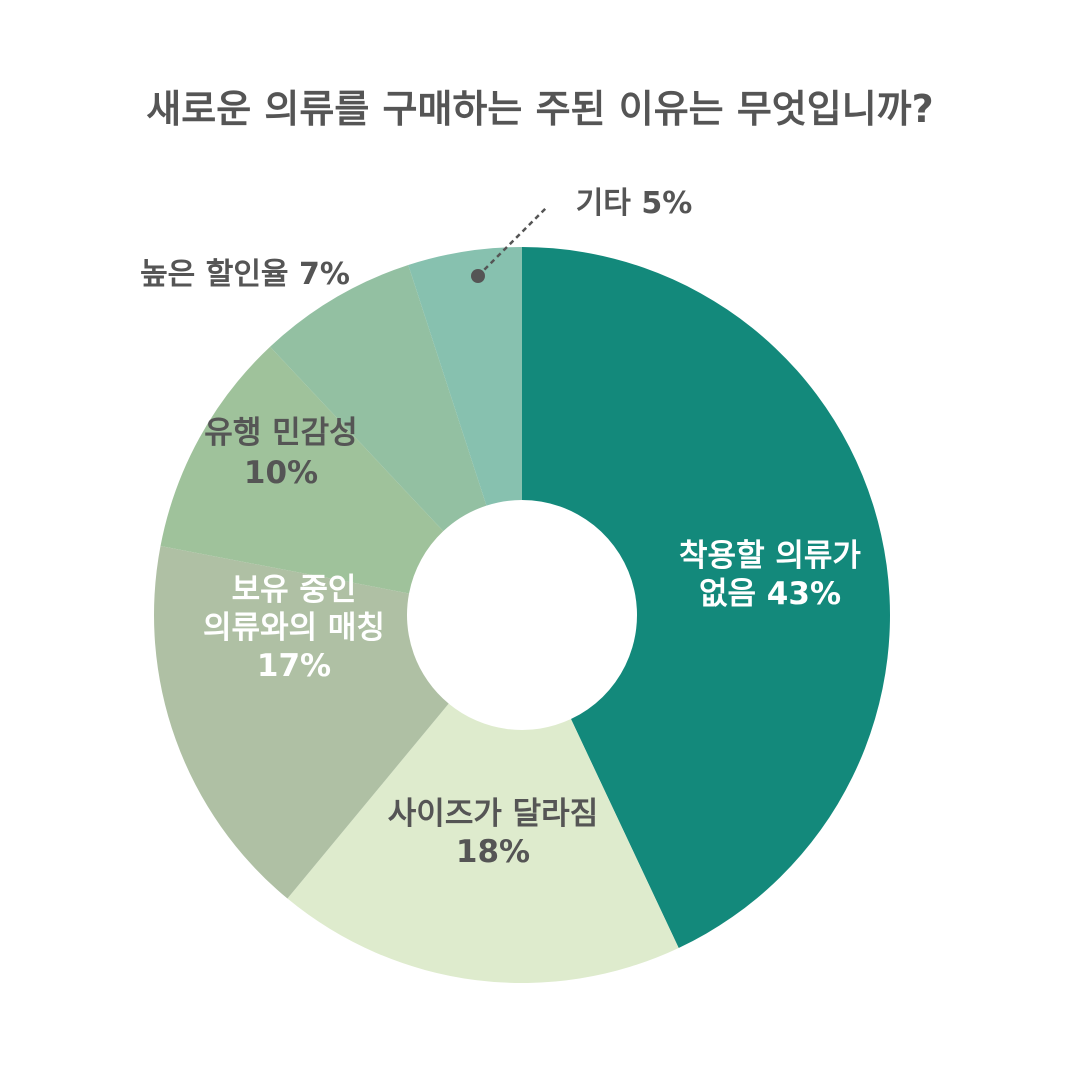 The height and width of the screenshot is (1080, 1080). Describe the element at coordinates (478, 276) in the screenshot. I see `leader-dot-other` at that location.